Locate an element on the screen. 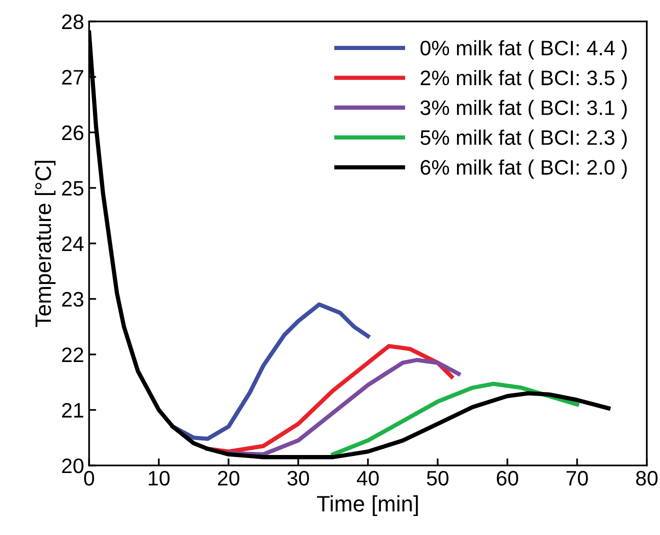 This screenshot has width=660, height=535. y-tick-label: 24 is located at coordinates (73, 243).